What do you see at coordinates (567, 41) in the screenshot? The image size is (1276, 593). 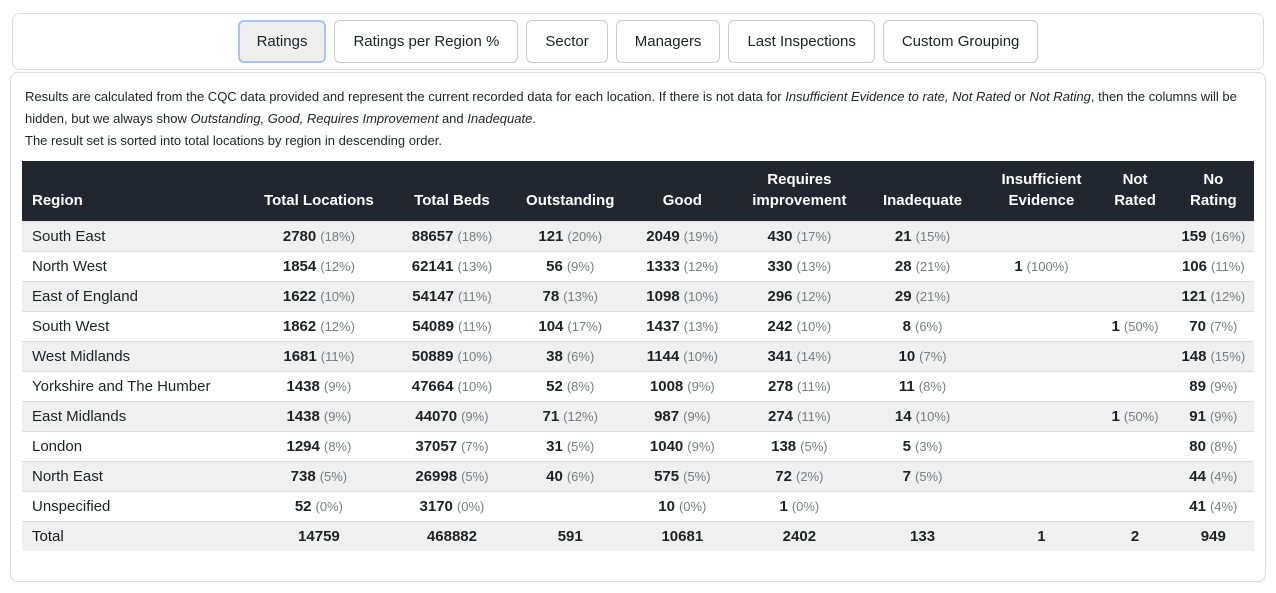 I see `tab-sector: Sector` at bounding box center [567, 41].